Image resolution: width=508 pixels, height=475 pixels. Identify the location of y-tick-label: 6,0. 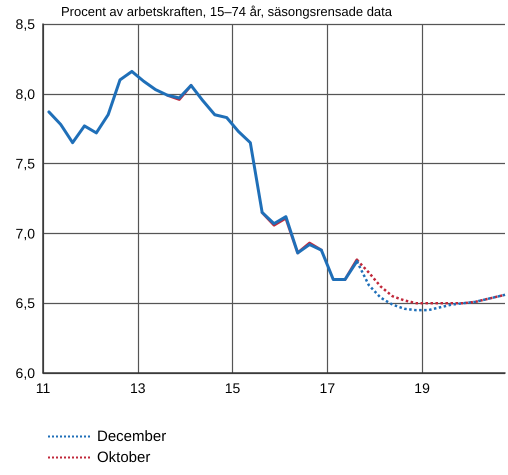
(26, 373).